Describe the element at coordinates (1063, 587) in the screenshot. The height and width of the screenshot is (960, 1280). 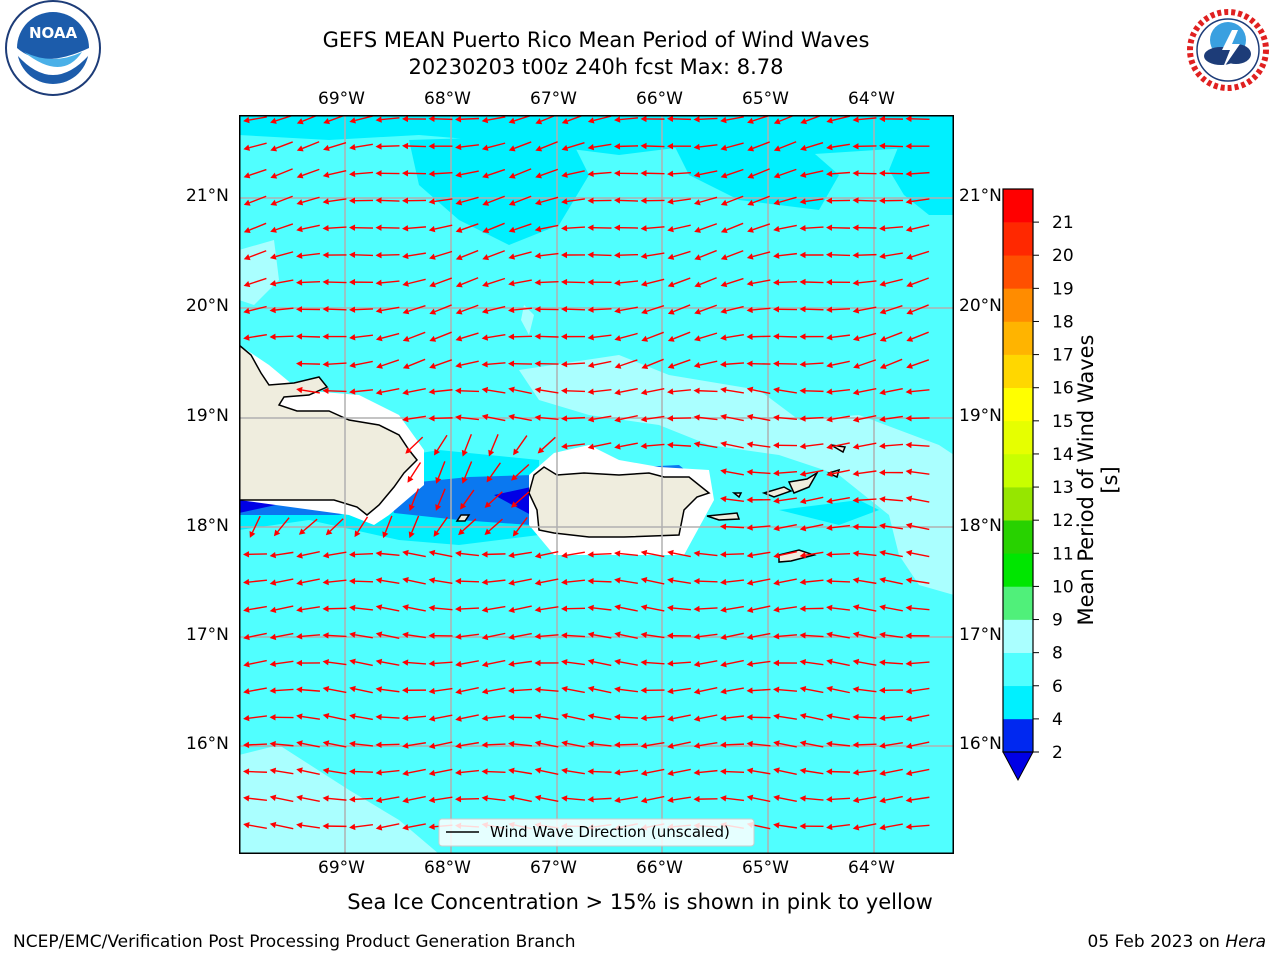
I see `colorbar-tick-label: 10` at that location.